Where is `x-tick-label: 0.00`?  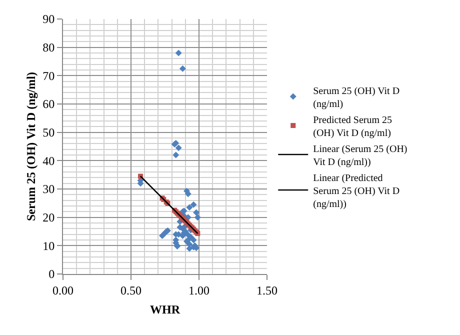
x-tick-label: 0.00 is located at coordinates (63, 290).